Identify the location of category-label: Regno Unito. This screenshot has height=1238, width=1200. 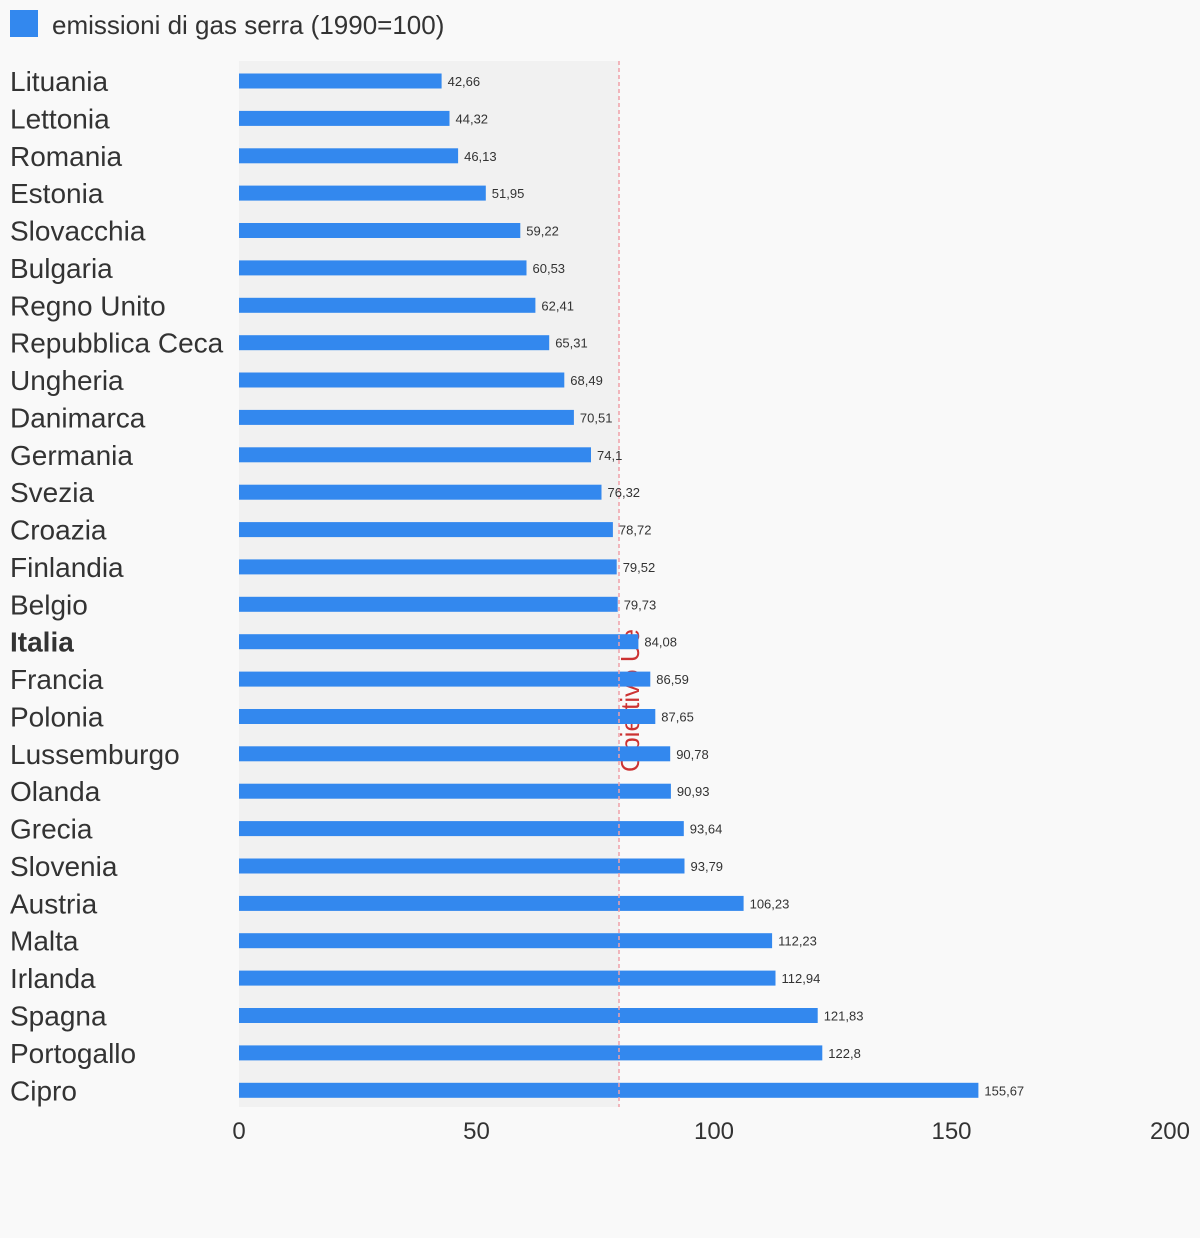
(88, 305).